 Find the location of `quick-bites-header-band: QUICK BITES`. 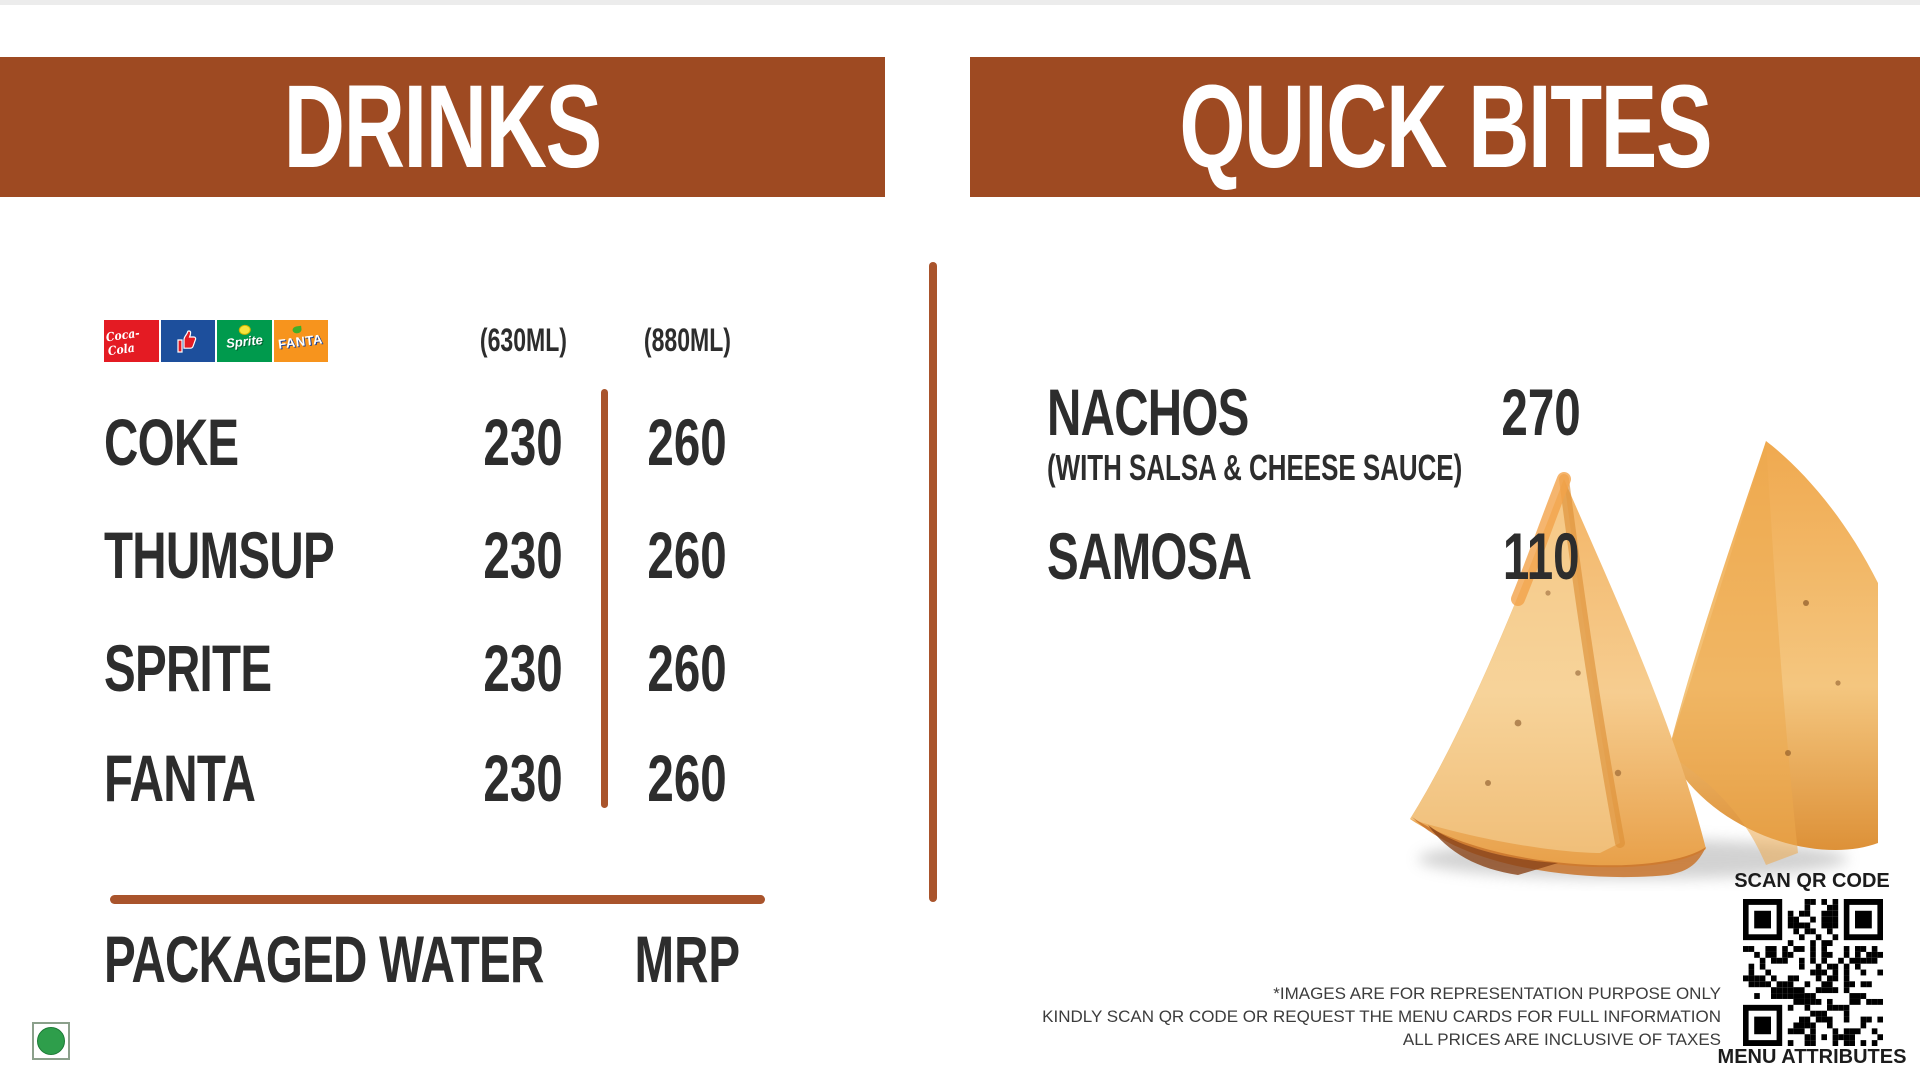

quick-bites-header-band: QUICK BITES is located at coordinates (1445, 127).